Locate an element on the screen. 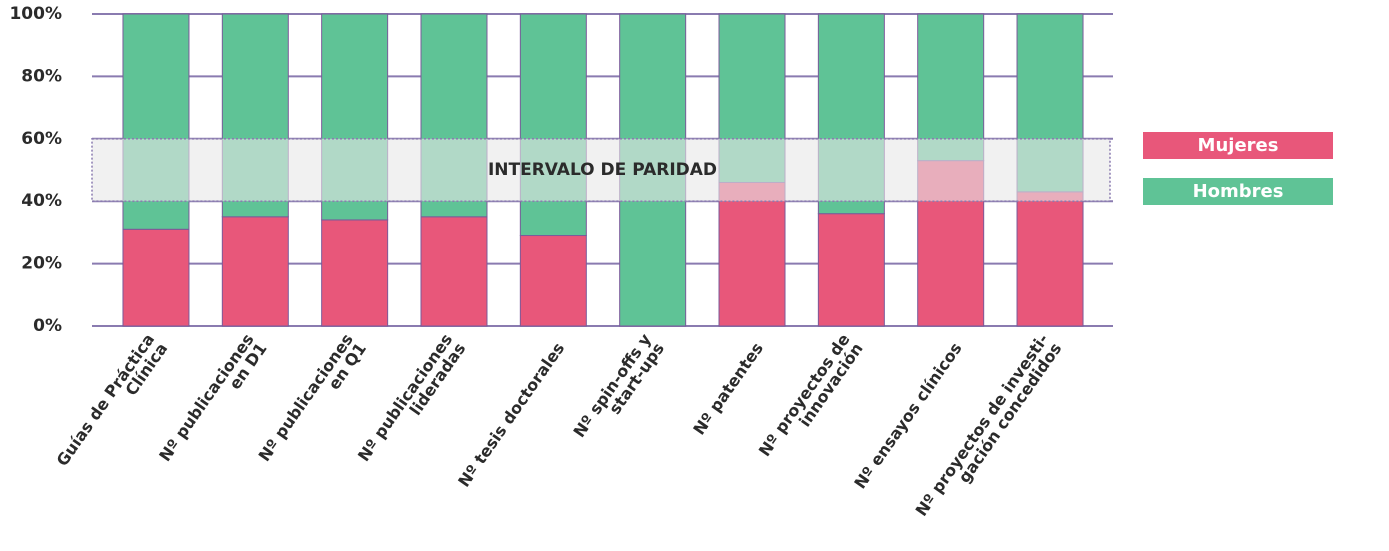 The image size is (1389, 551). y-tick-label: 0% is located at coordinates (47, 326).